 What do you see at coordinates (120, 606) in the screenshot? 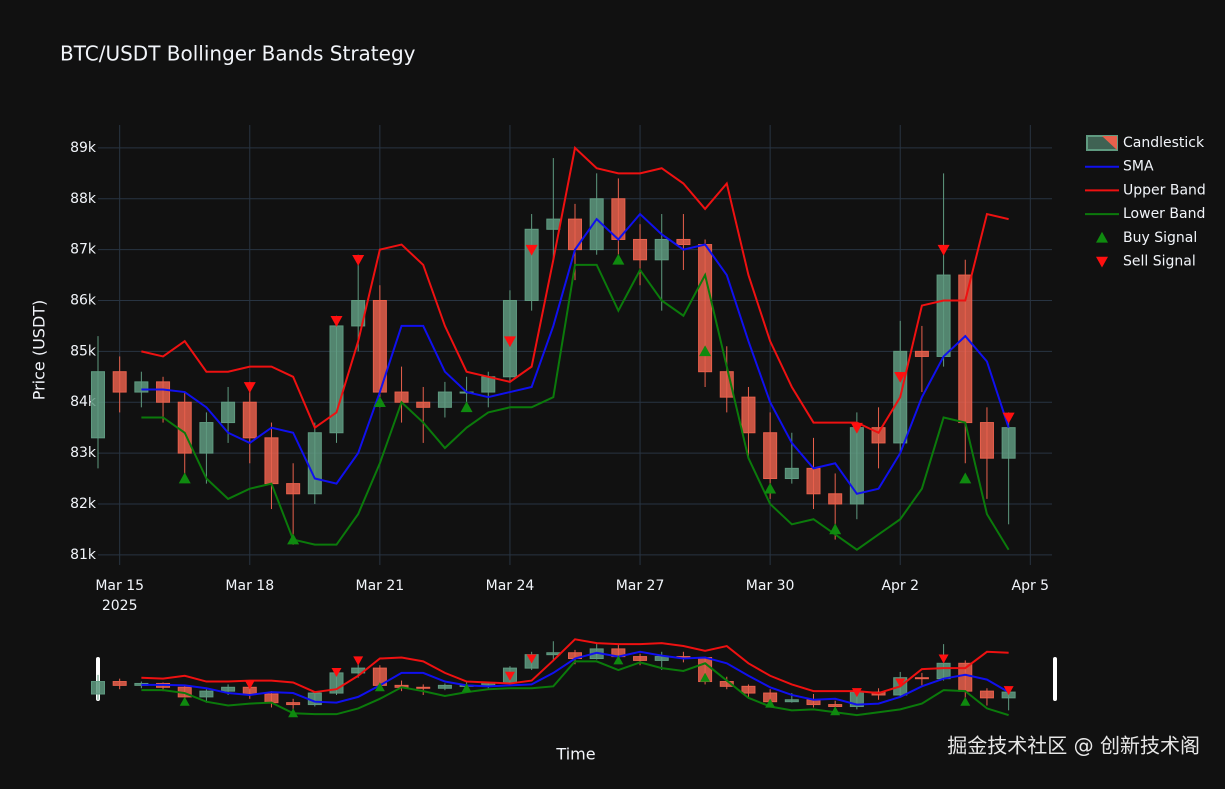
I see `x-tick-year: 2025` at bounding box center [120, 606].